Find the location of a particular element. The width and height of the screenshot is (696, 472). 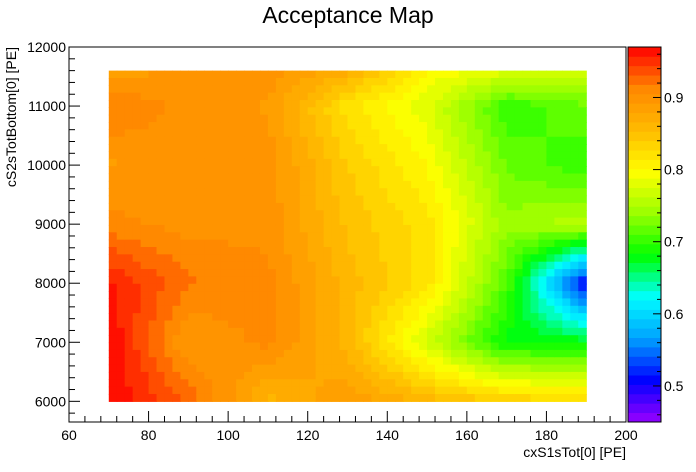

colorbar-tick-label: 0.7 is located at coordinates (674, 242).